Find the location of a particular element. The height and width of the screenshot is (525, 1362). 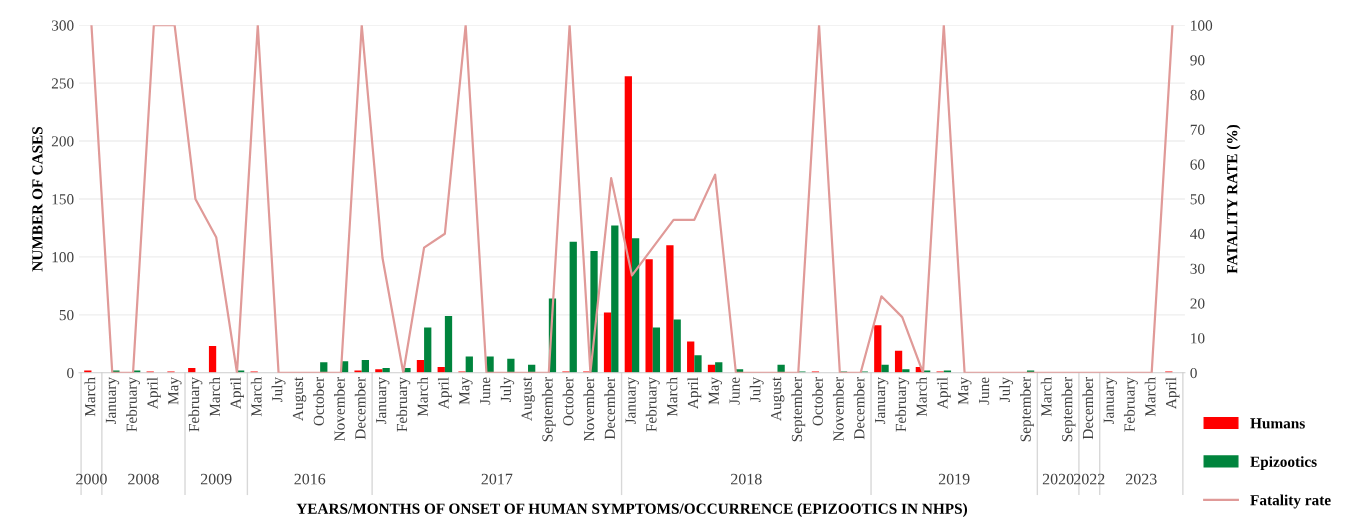

y2-tick-label: 80 is located at coordinates (1197, 95).